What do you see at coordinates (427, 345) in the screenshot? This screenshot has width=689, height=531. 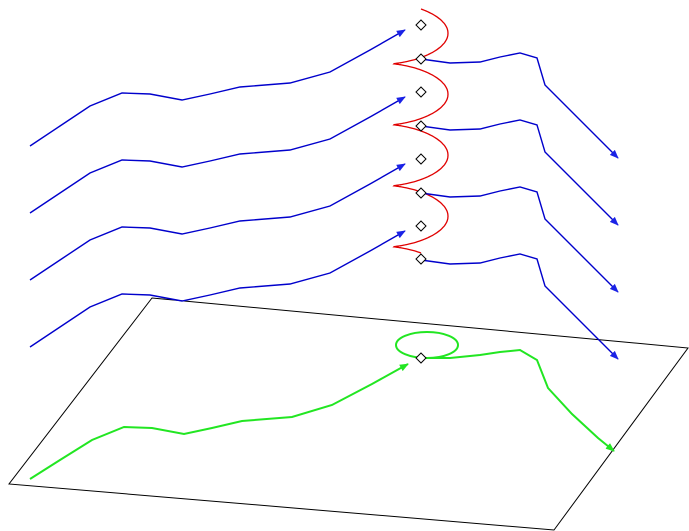 I see `projected-loop` at bounding box center [427, 345].